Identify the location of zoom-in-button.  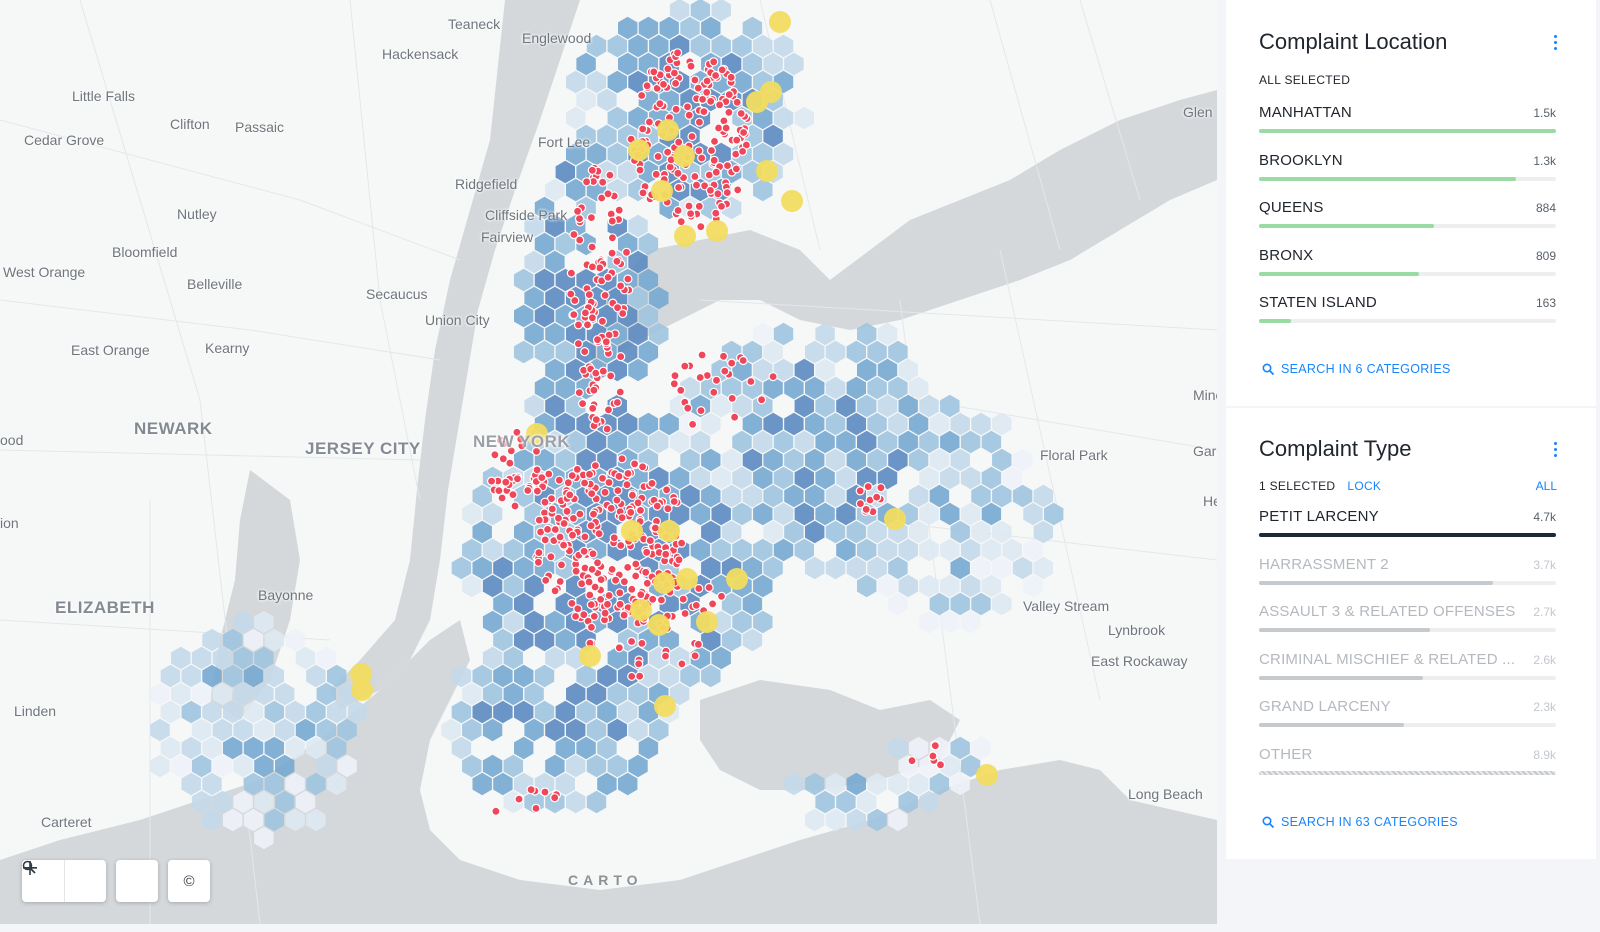
(64, 881).